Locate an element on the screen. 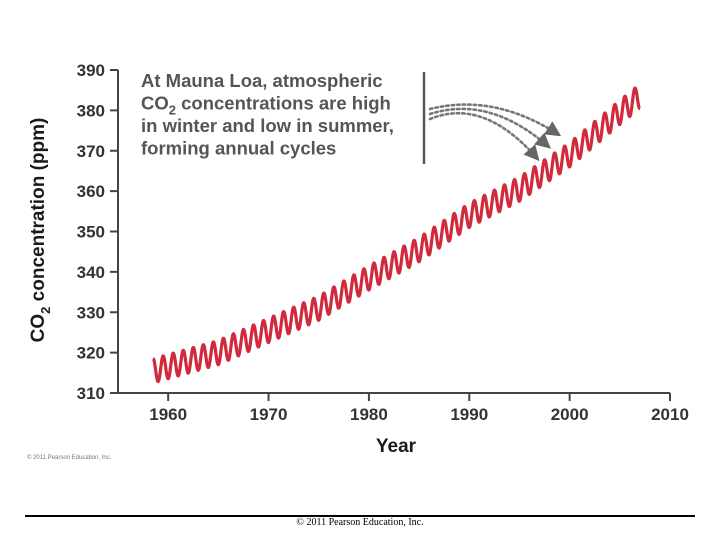 This screenshot has height=540, width=720. annotation-line: in winter and low in summer, is located at coordinates (267, 125).